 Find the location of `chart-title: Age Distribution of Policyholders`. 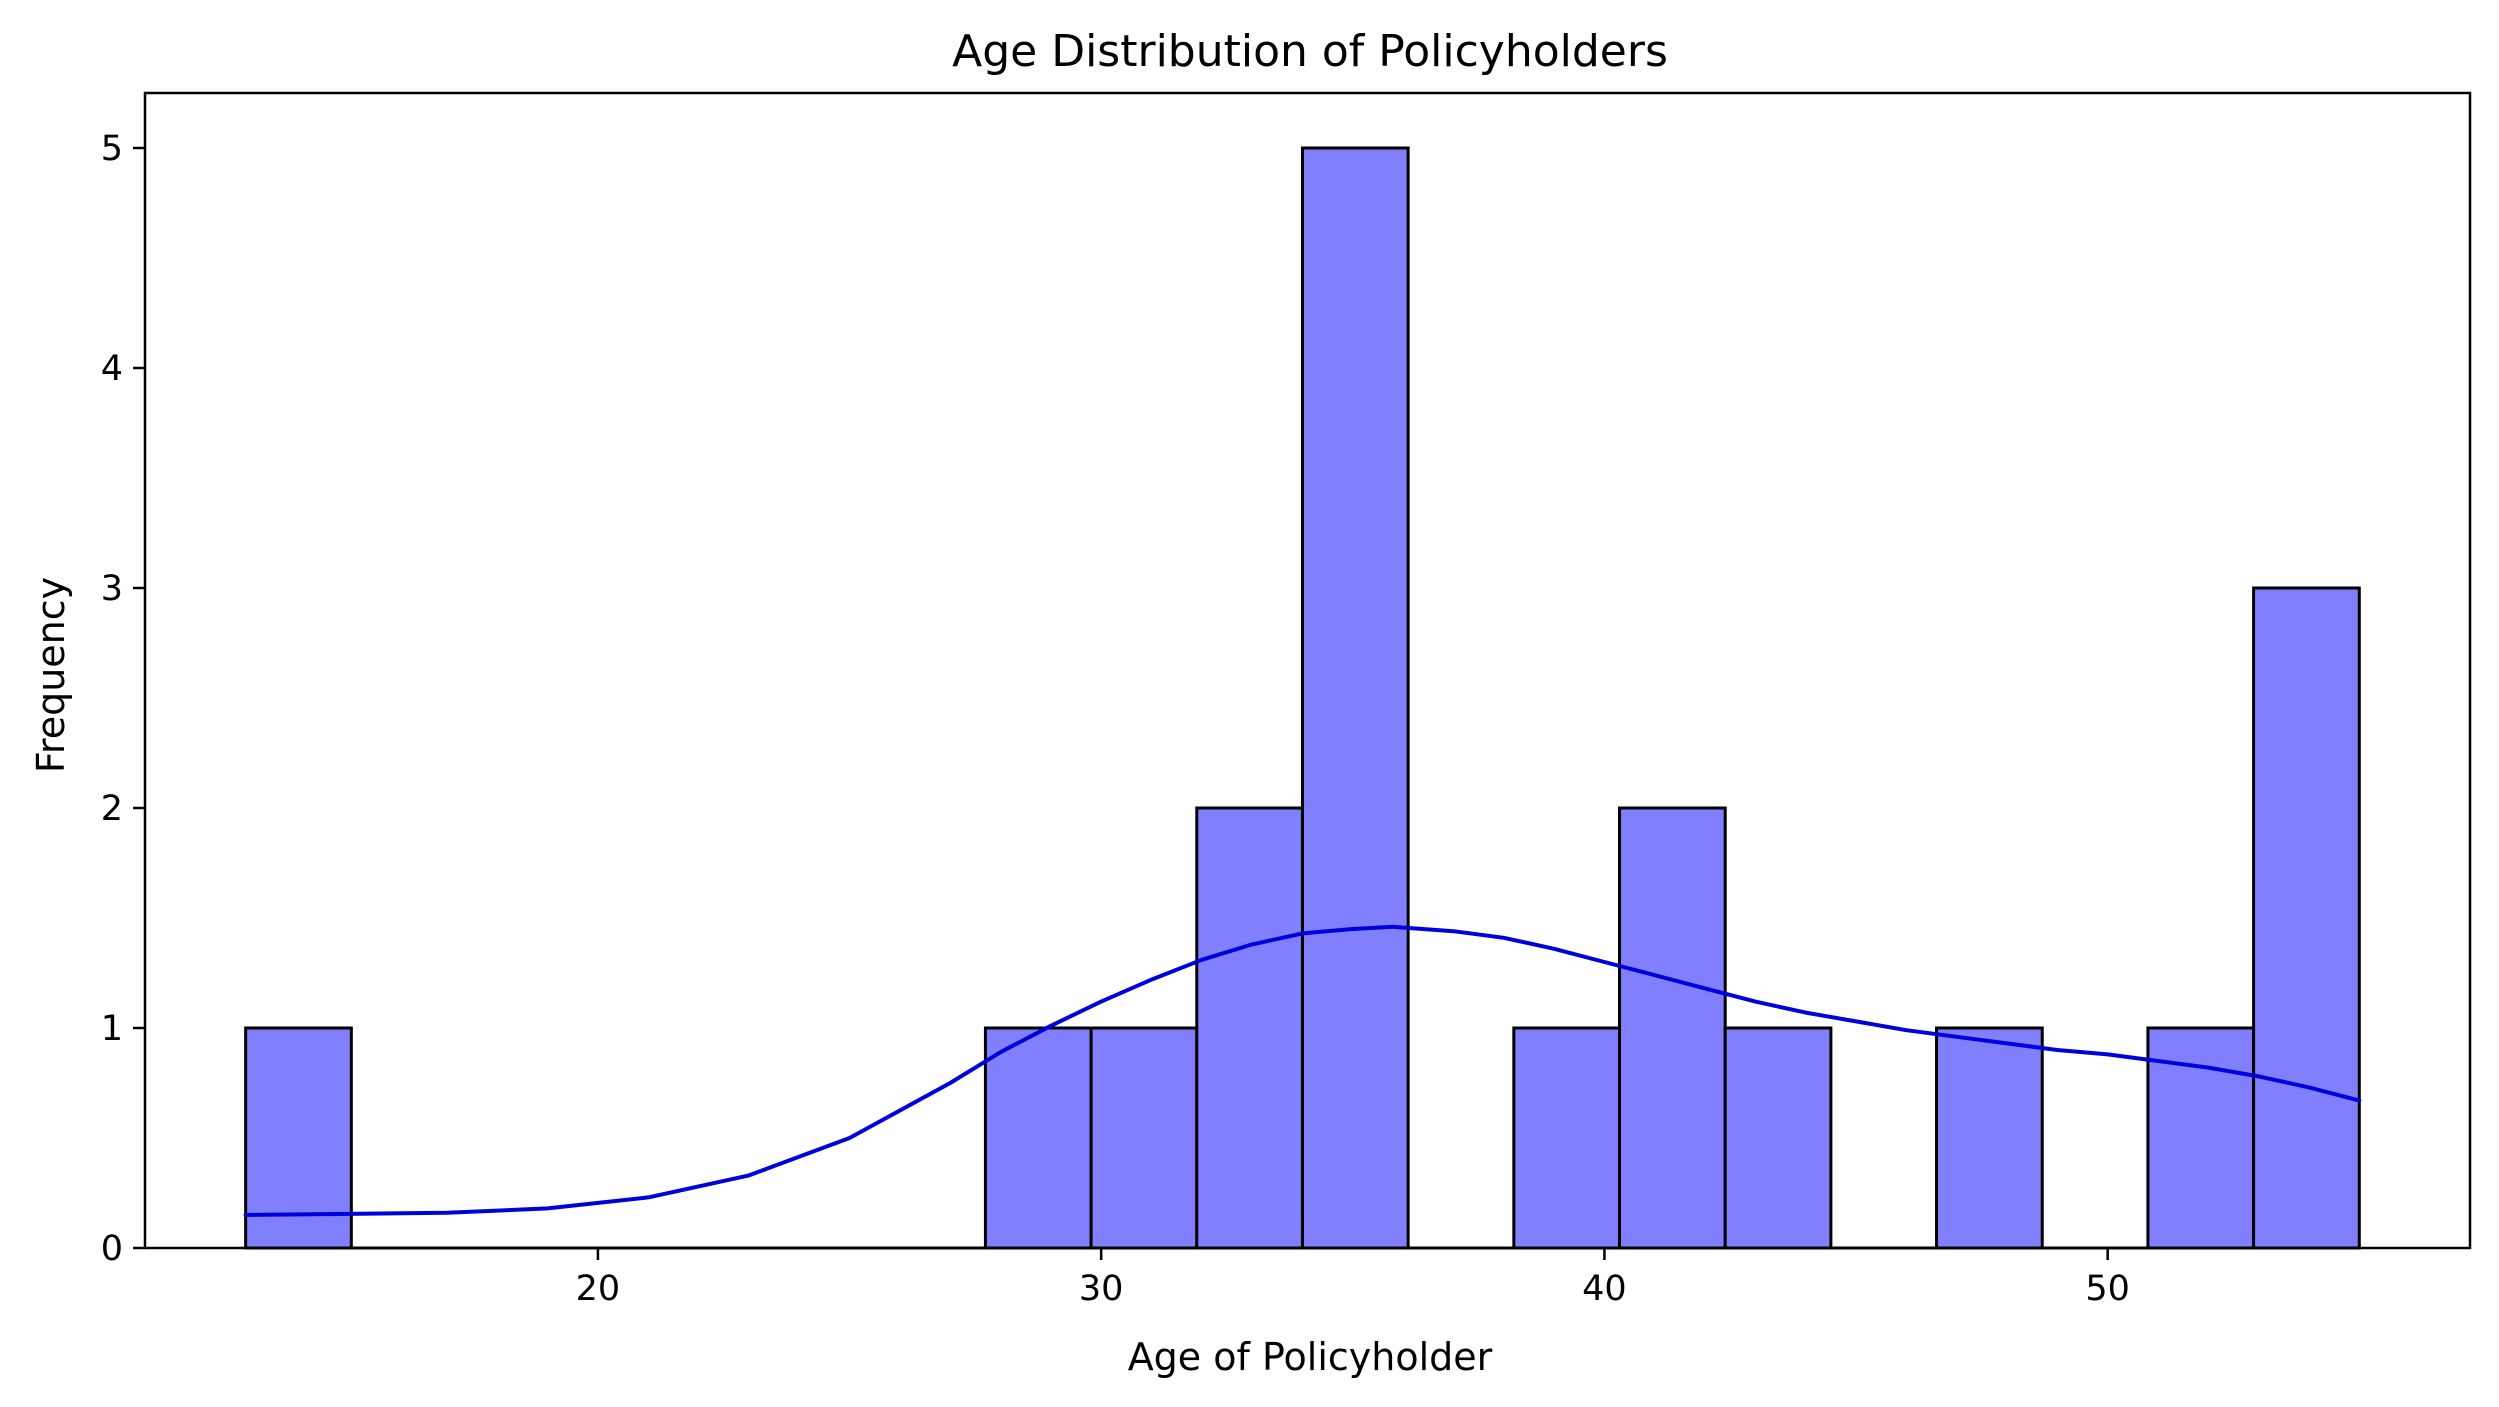

chart-title: Age Distribution of Policyholders is located at coordinates (1310, 51).